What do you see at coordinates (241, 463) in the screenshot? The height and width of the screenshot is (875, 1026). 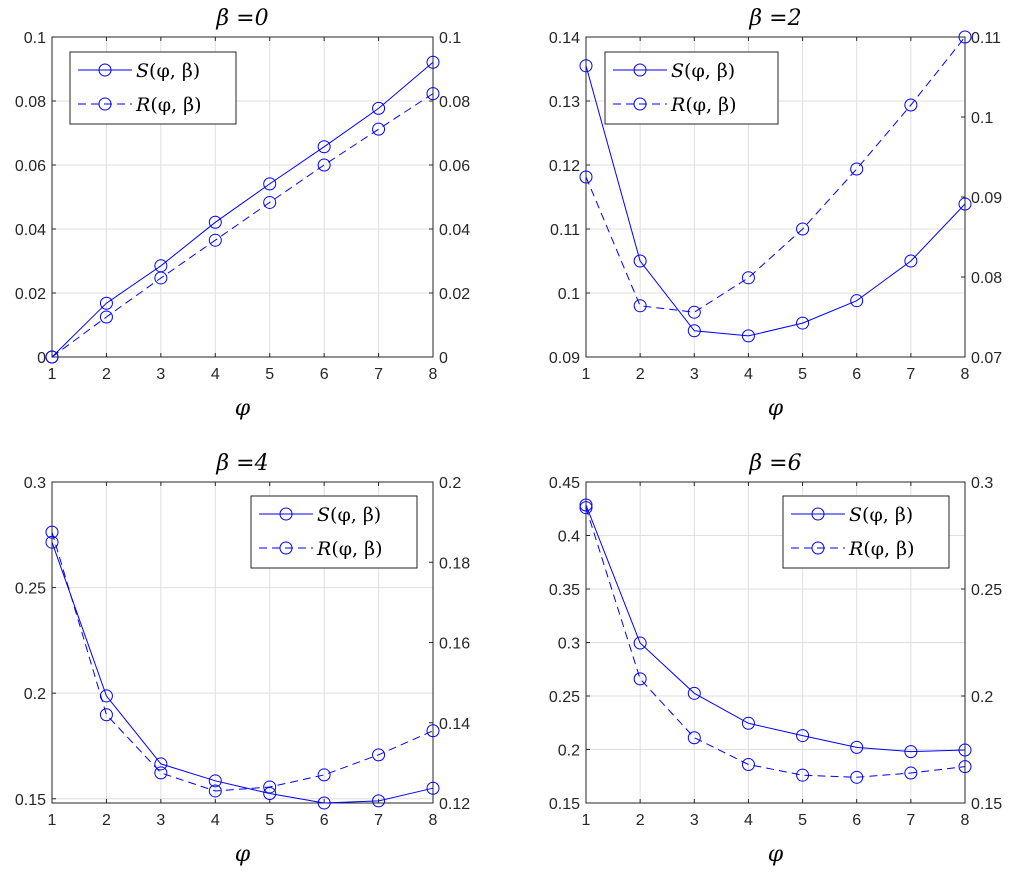 I see `chart-title: β =4` at bounding box center [241, 463].